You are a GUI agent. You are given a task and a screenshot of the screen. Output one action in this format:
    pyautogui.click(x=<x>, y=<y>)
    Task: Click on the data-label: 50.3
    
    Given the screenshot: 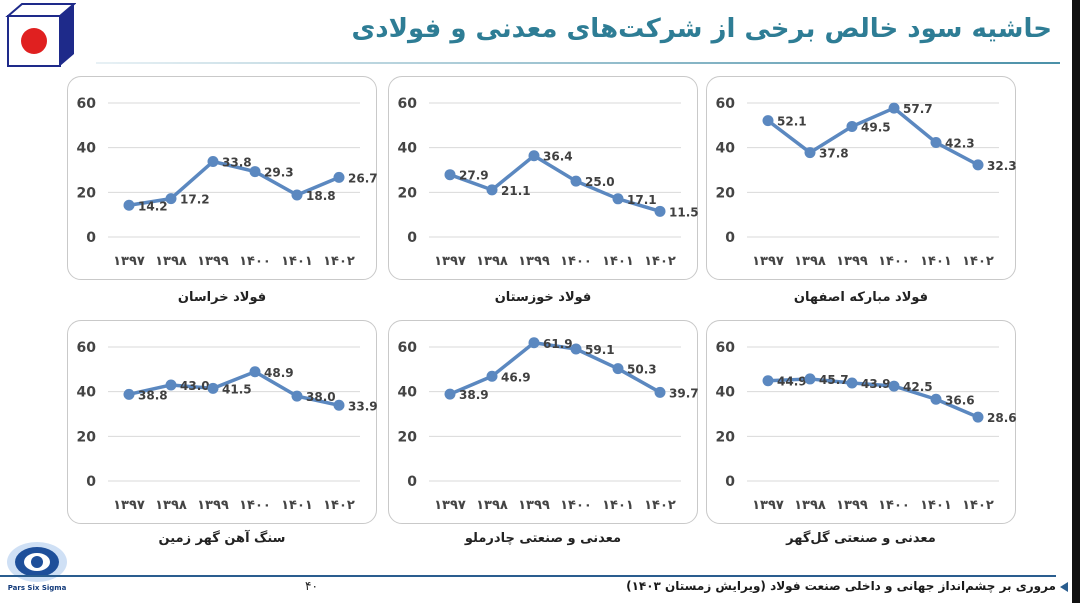 What is the action you would take?
    pyautogui.click(x=642, y=370)
    